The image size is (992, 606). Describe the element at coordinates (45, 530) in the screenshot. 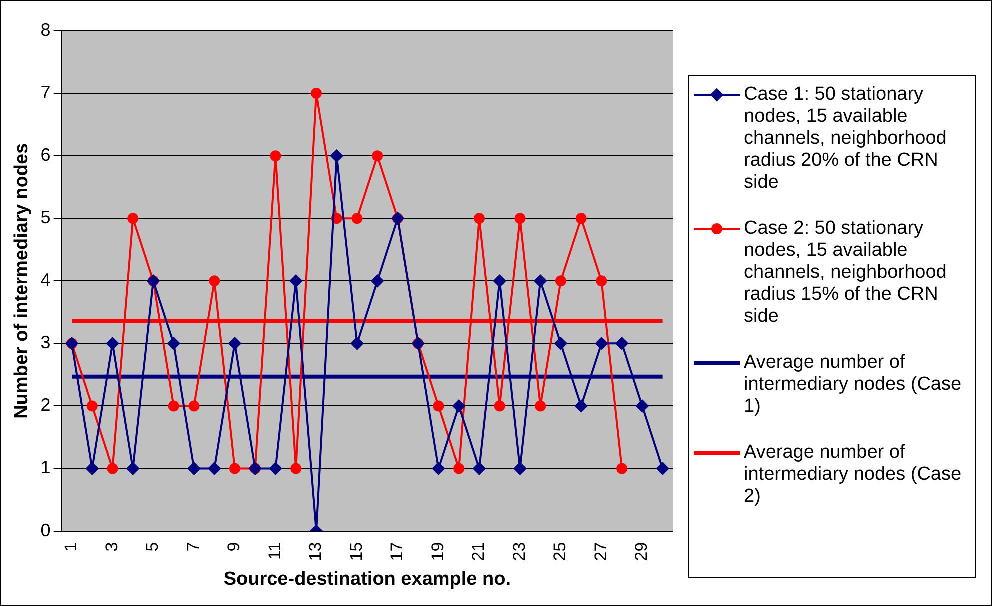

I see `y-tick-label: 0` at that location.